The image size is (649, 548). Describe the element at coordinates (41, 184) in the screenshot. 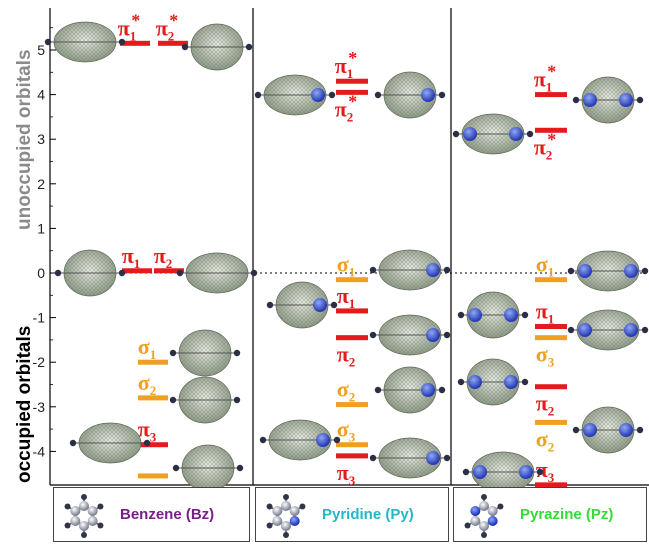

I see `tick-label: 2` at that location.